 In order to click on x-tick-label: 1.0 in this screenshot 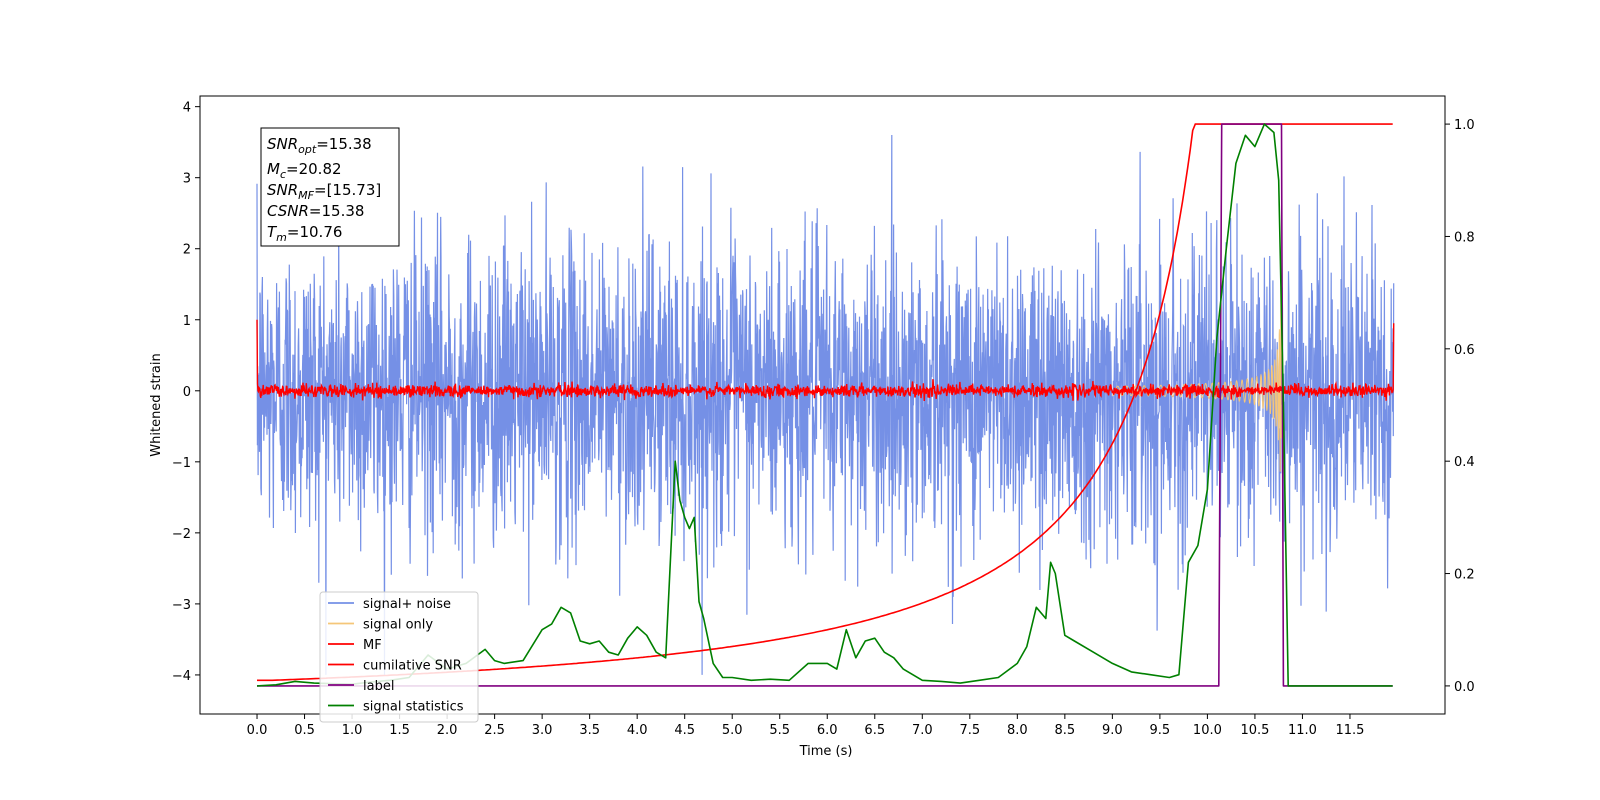, I will do `click(352, 730)`.